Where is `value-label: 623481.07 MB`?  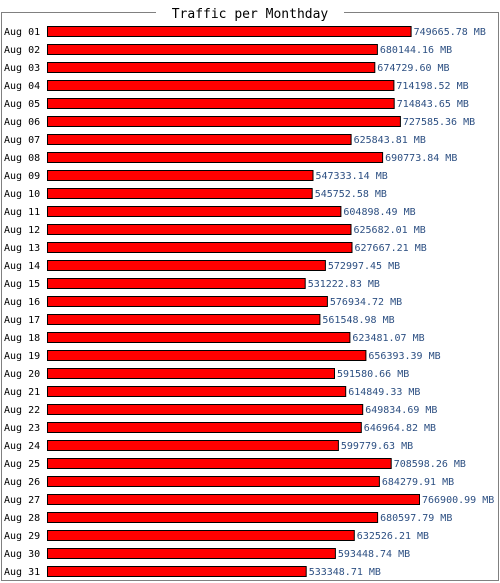 value-label: 623481.07 MB is located at coordinates (388, 338).